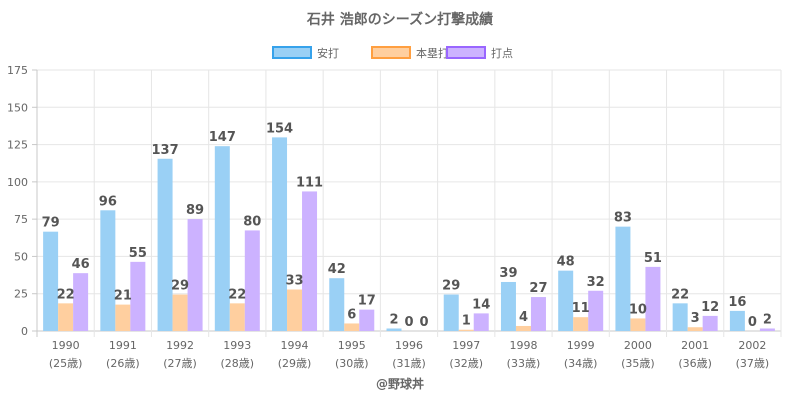 The height and width of the screenshot is (400, 800). I want to click on data-label-0-8: 39, so click(508, 273).